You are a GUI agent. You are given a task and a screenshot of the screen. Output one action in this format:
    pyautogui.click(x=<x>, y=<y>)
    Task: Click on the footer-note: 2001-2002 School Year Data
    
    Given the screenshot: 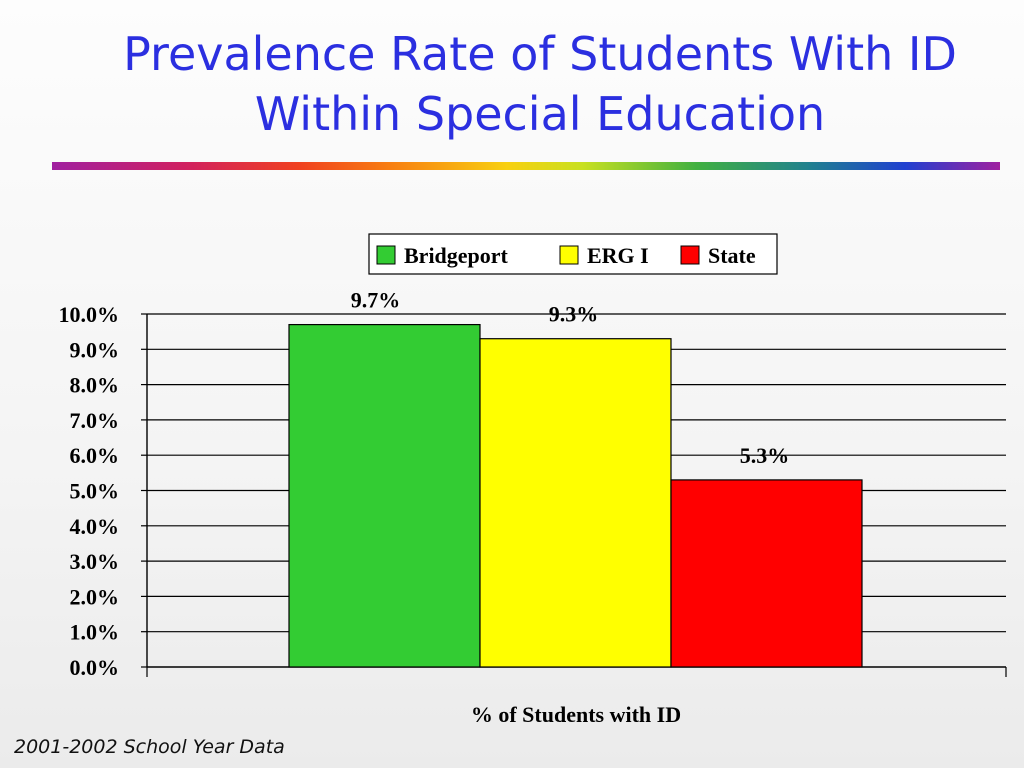 What is the action you would take?
    pyautogui.click(x=149, y=747)
    